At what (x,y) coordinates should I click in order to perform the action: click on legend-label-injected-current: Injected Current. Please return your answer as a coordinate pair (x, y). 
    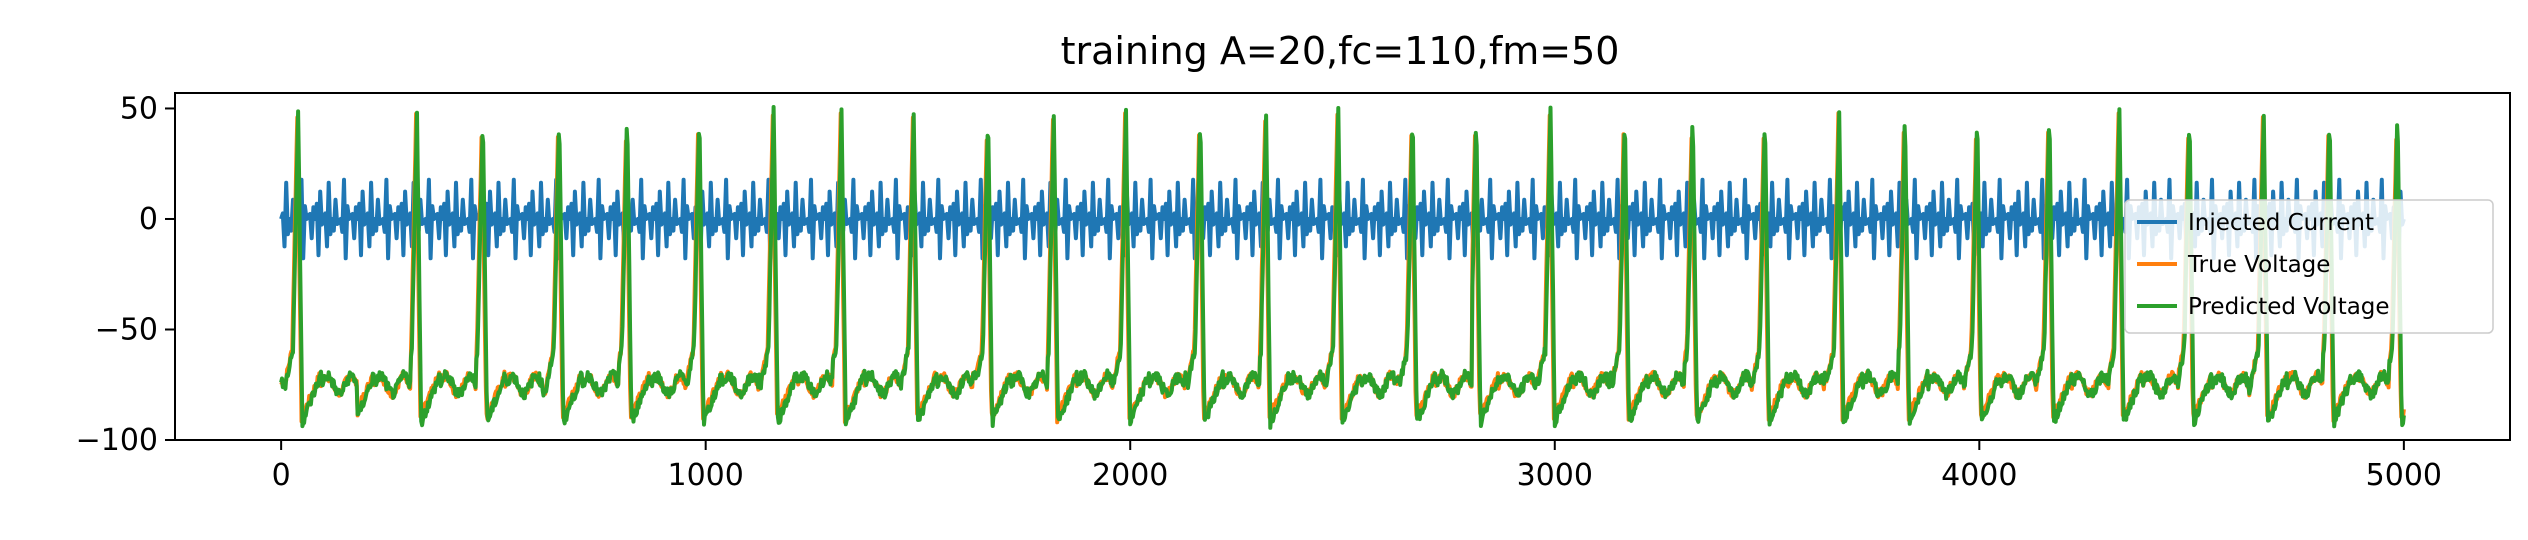
    Looking at the image, I should click on (2281, 223).